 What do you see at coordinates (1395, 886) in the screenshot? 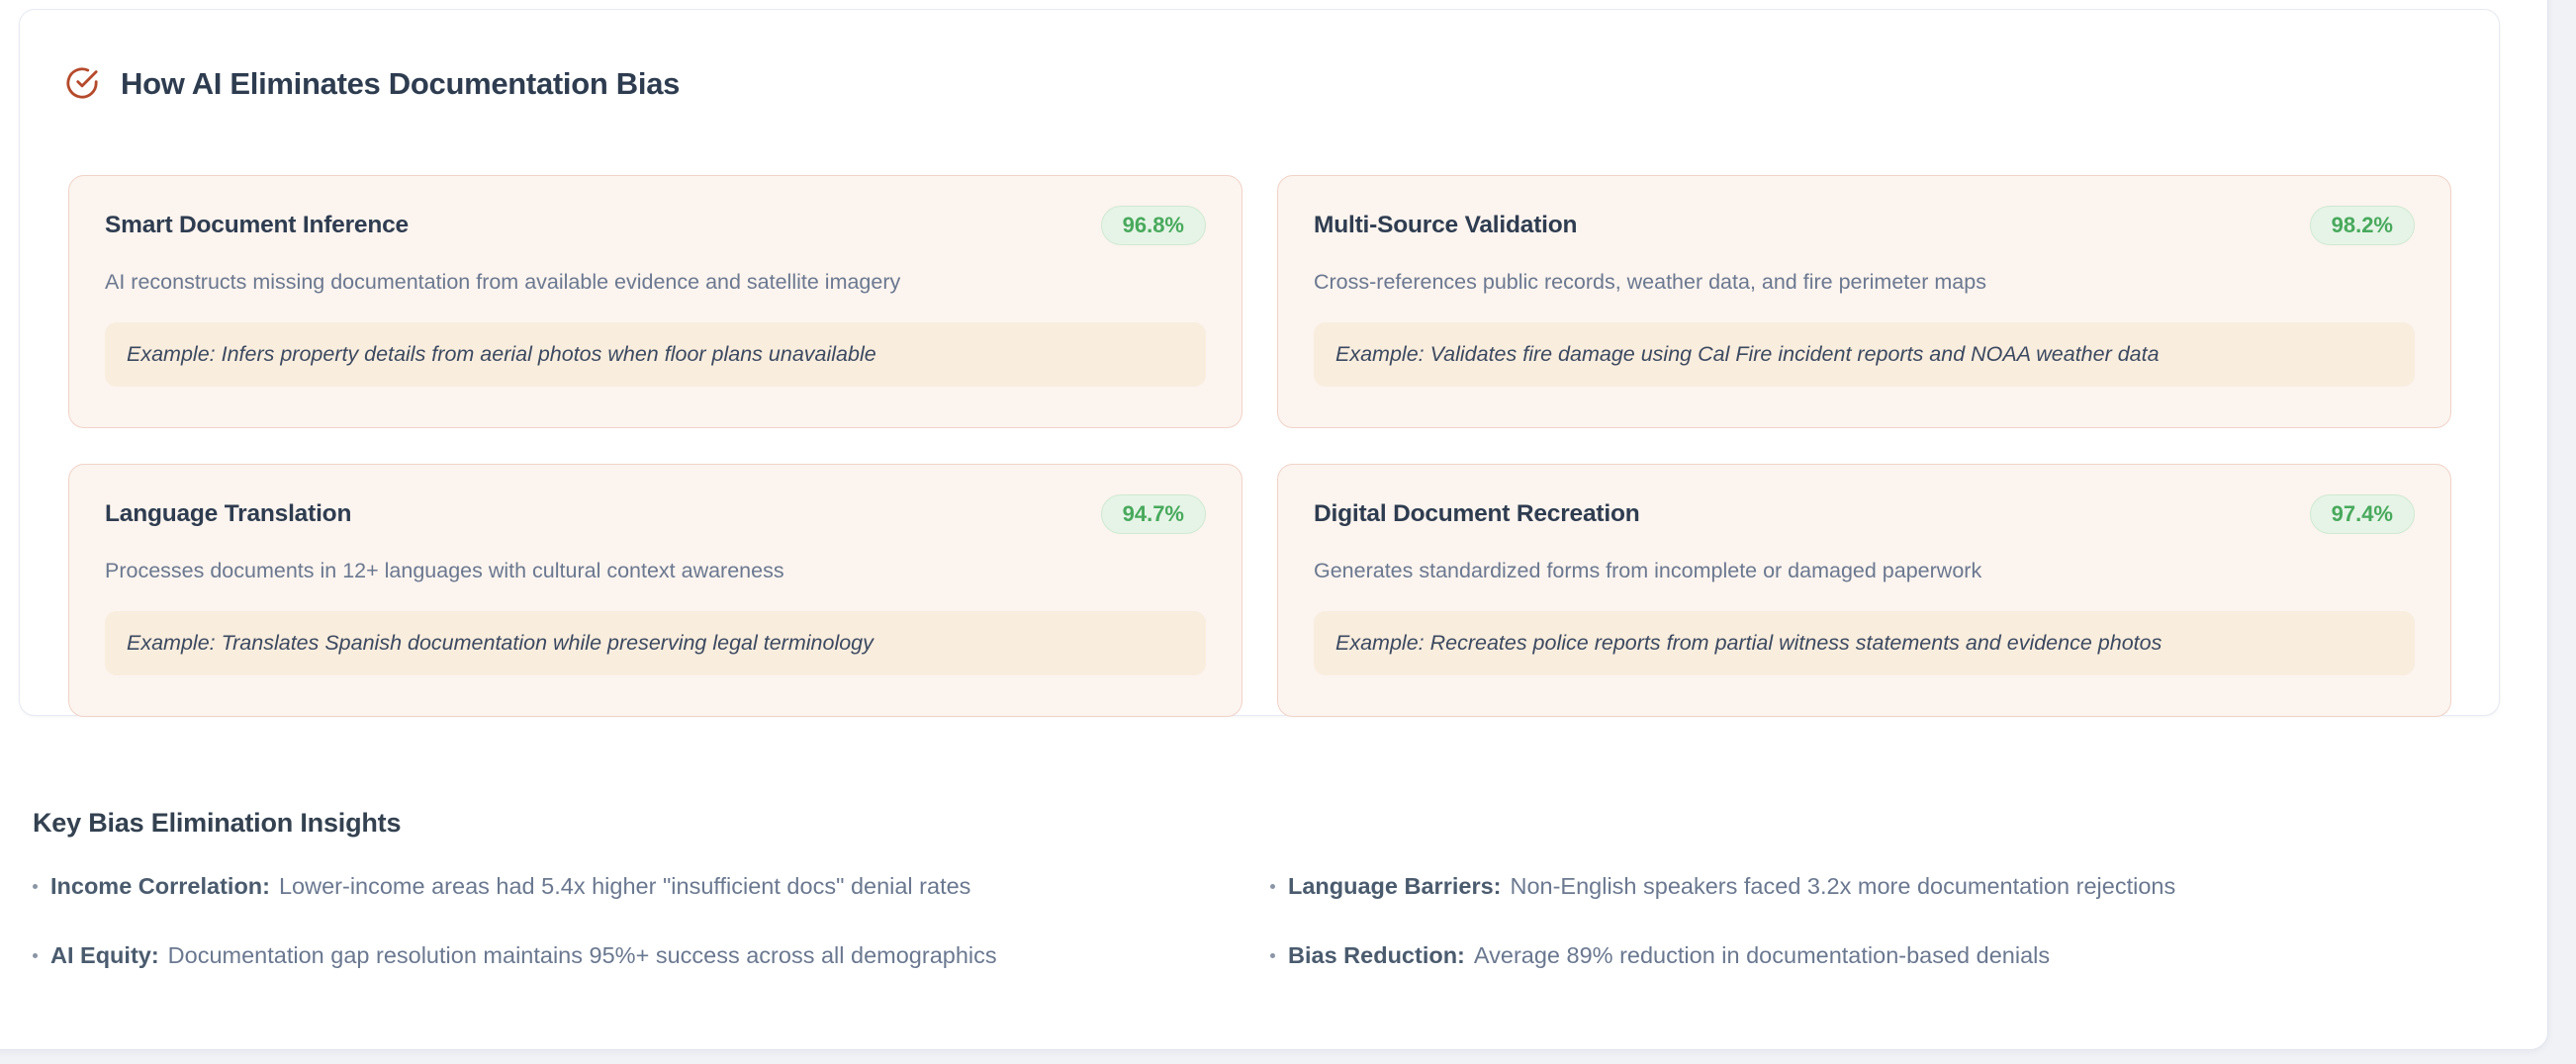
I see `insight-label: Language Barriers:` at bounding box center [1395, 886].